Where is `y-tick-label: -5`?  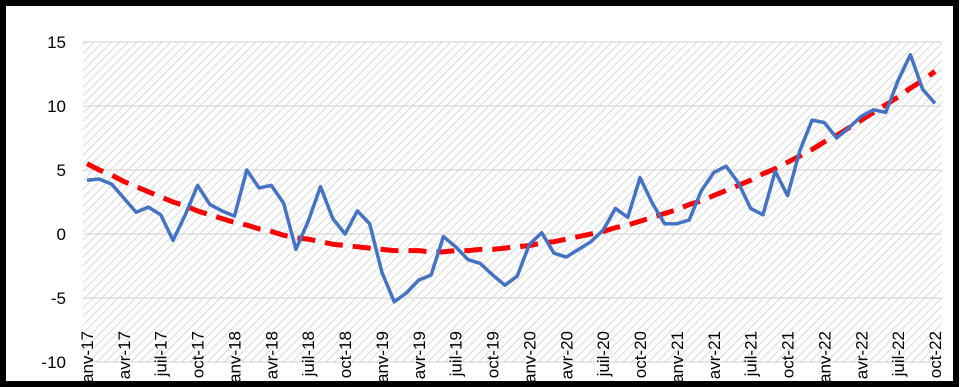
y-tick-label: -5 is located at coordinates (58, 298).